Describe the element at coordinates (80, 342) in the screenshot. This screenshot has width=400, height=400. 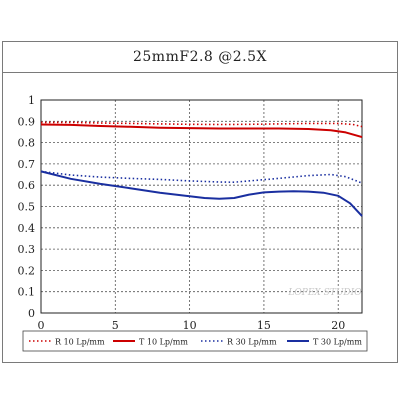
I see `legend-label: R 10 Lp/mm` at that location.